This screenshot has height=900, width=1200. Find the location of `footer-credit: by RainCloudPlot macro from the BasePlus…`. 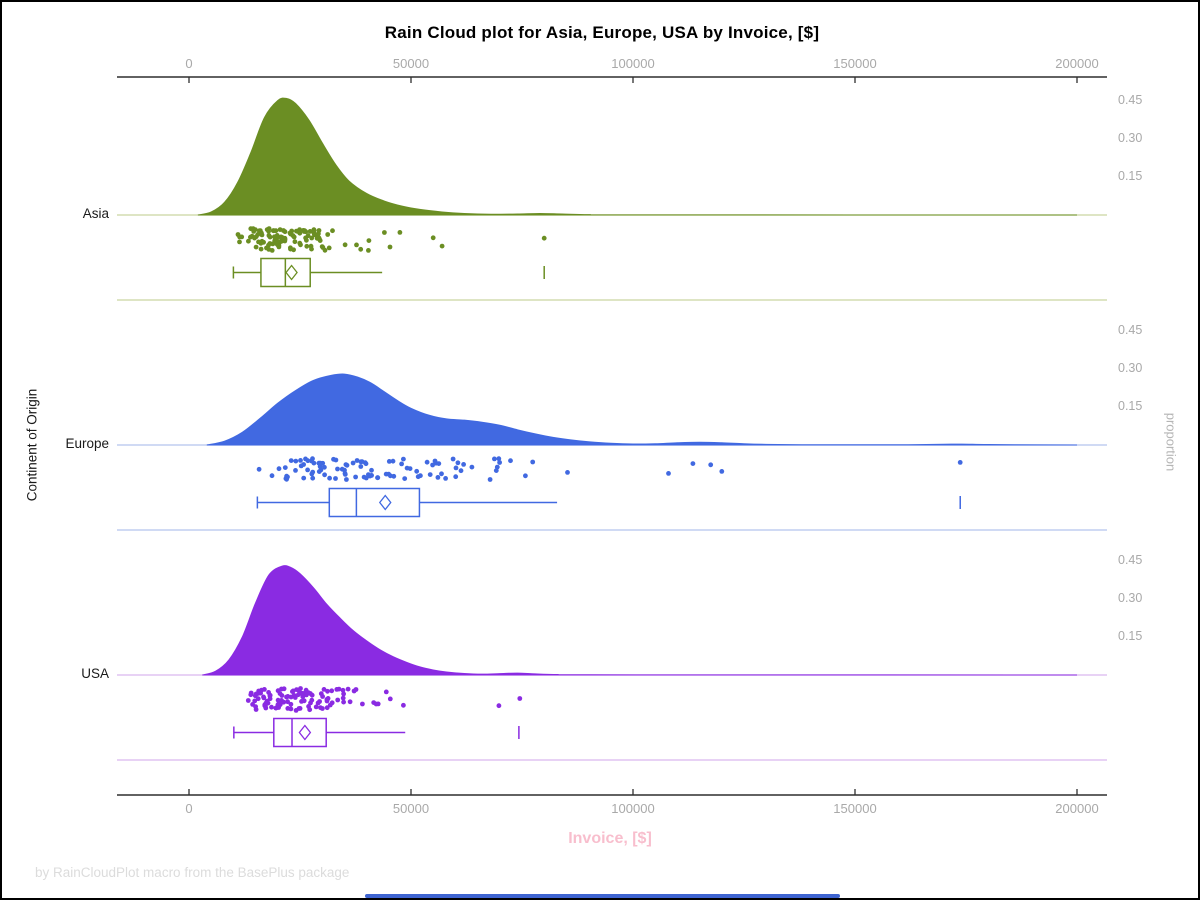

footer-credit: by RainCloudPlot macro from the BasePlus… is located at coordinates (192, 872).